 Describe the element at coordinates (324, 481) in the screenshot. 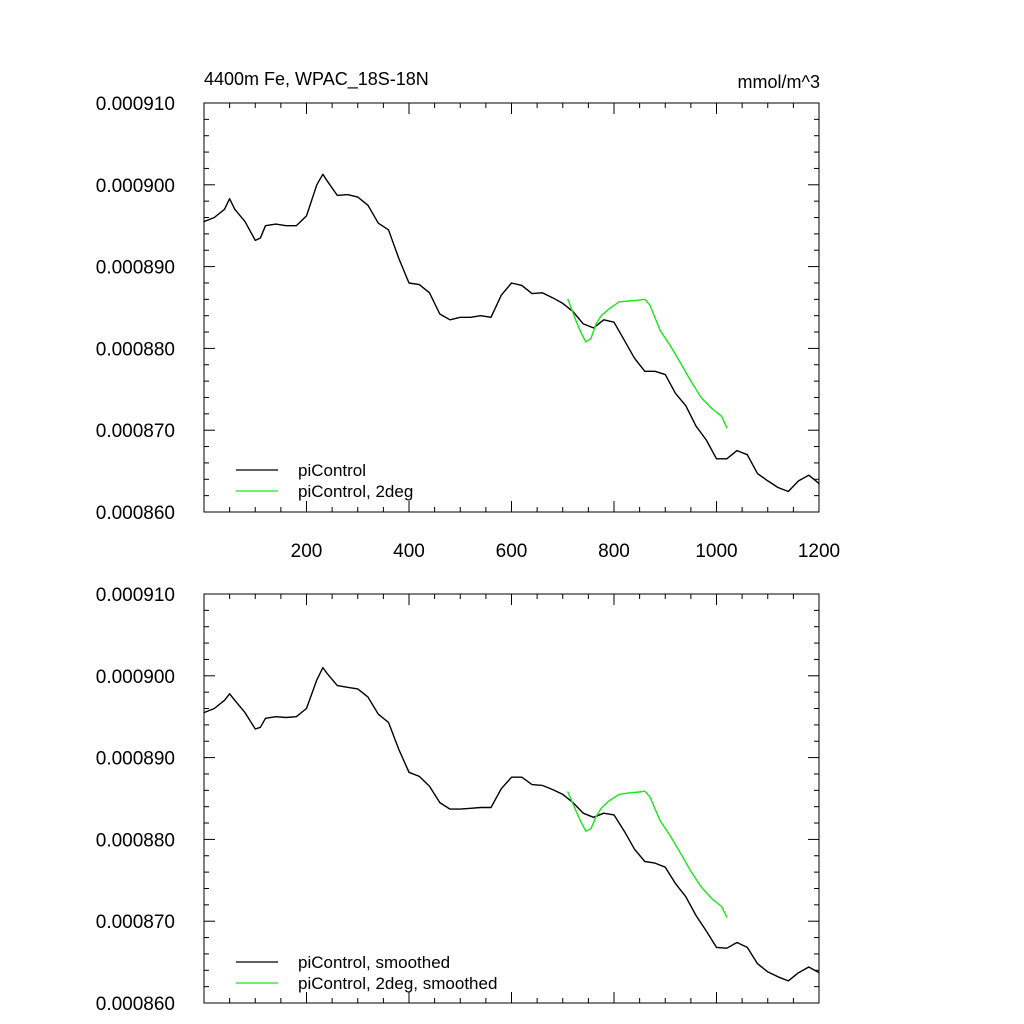

I see `legend: piControl piControl, 2deg` at that location.